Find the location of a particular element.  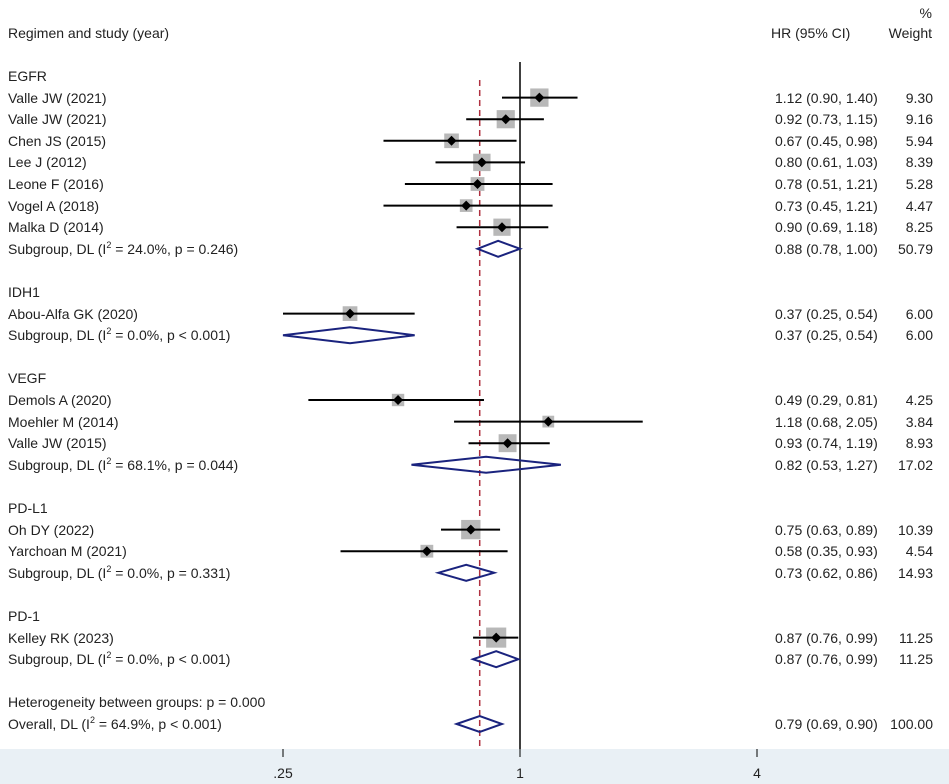

group-label: PD-L1 is located at coordinates (28, 508).